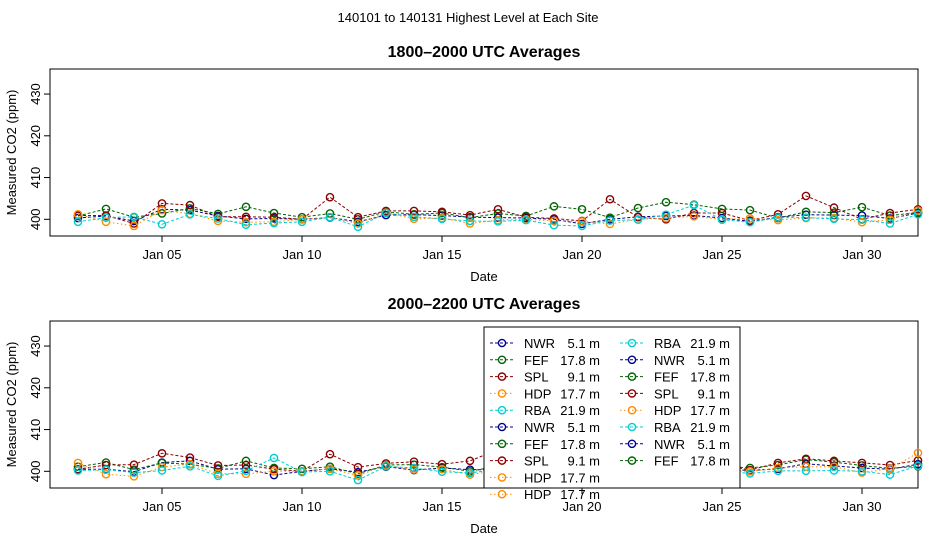 Image resolution: width=936 pixels, height=545 pixels. I want to click on x-tick-label: Jan 20, so click(581, 506).